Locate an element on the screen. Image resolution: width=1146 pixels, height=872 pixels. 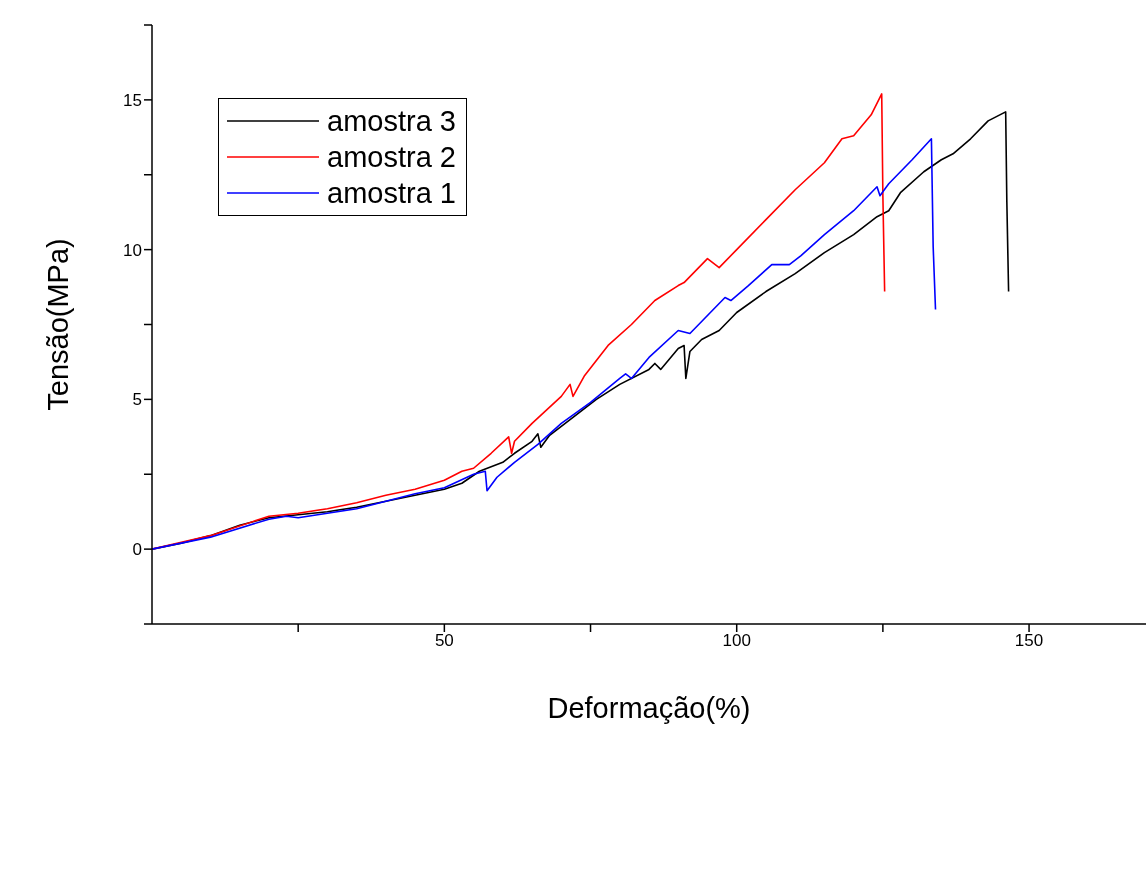
y-tick-label: 10 is located at coordinates (132, 250).